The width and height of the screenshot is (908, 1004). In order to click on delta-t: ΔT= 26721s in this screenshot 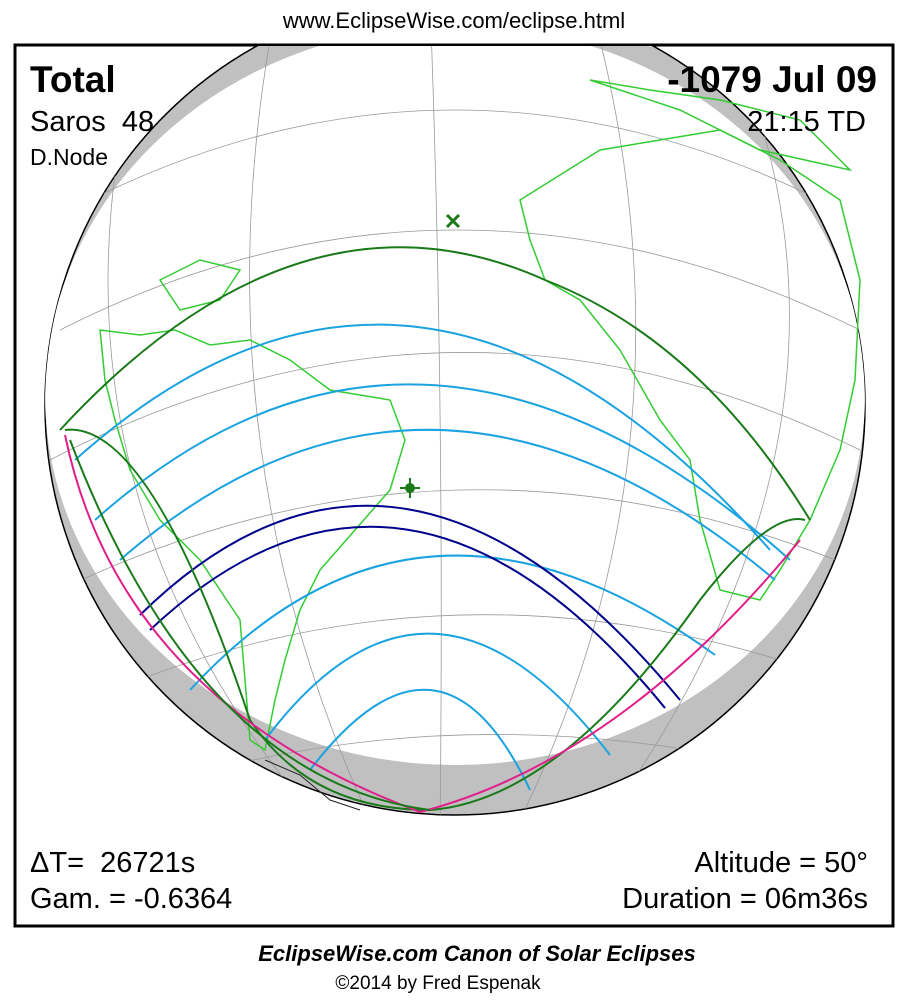, I will do `click(112, 863)`.